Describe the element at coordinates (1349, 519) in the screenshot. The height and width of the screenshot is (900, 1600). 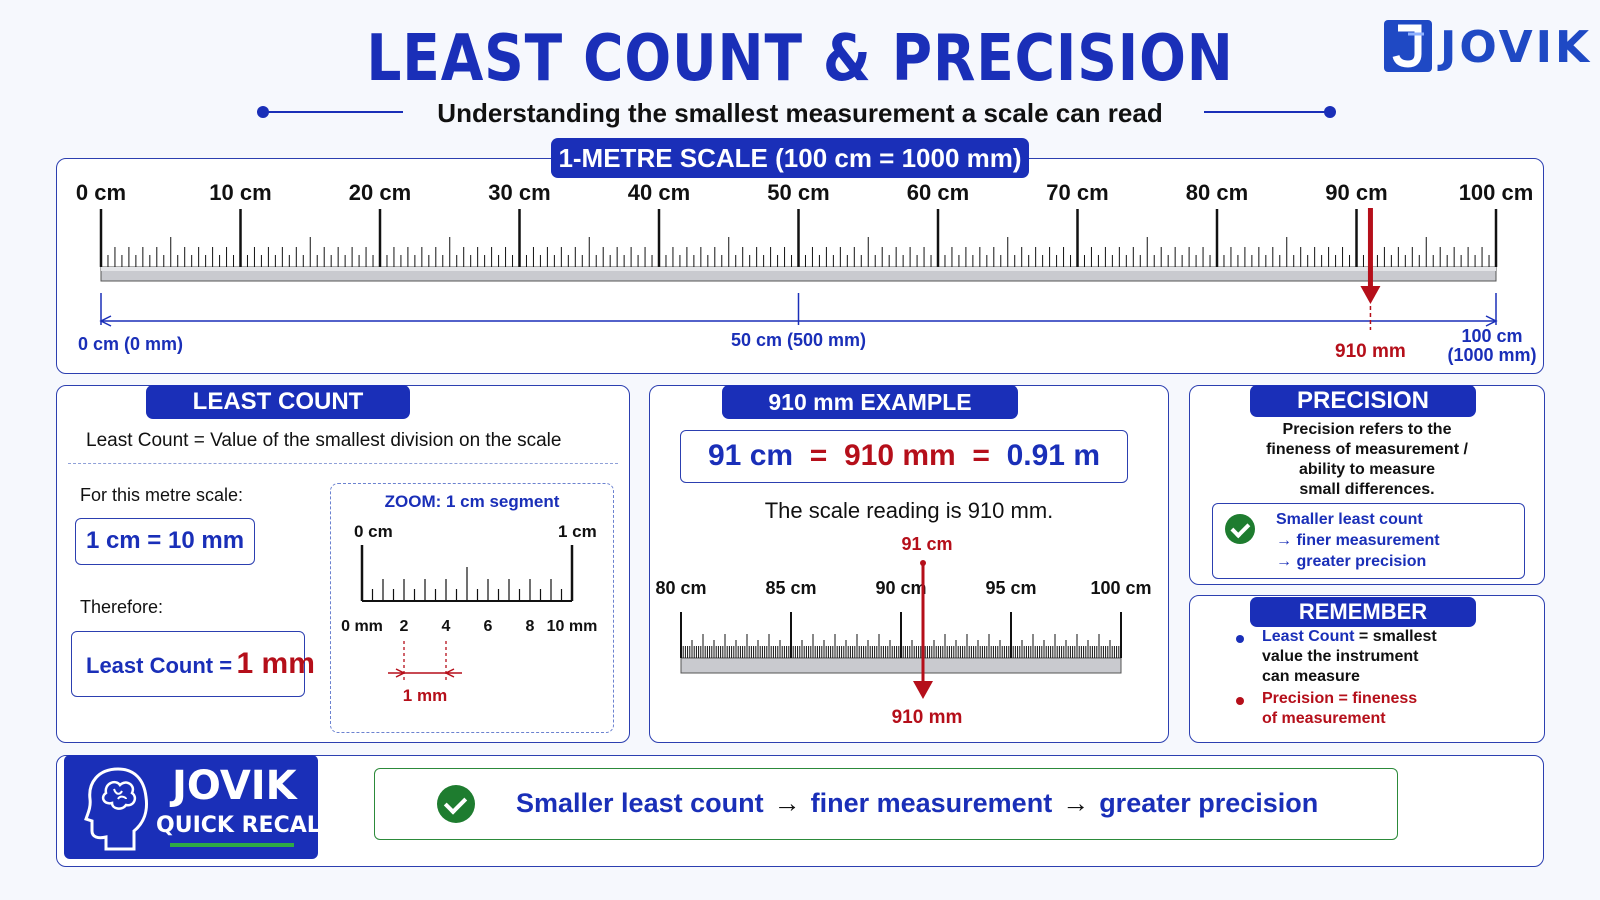
I see `precision-point: Smaller least count` at that location.